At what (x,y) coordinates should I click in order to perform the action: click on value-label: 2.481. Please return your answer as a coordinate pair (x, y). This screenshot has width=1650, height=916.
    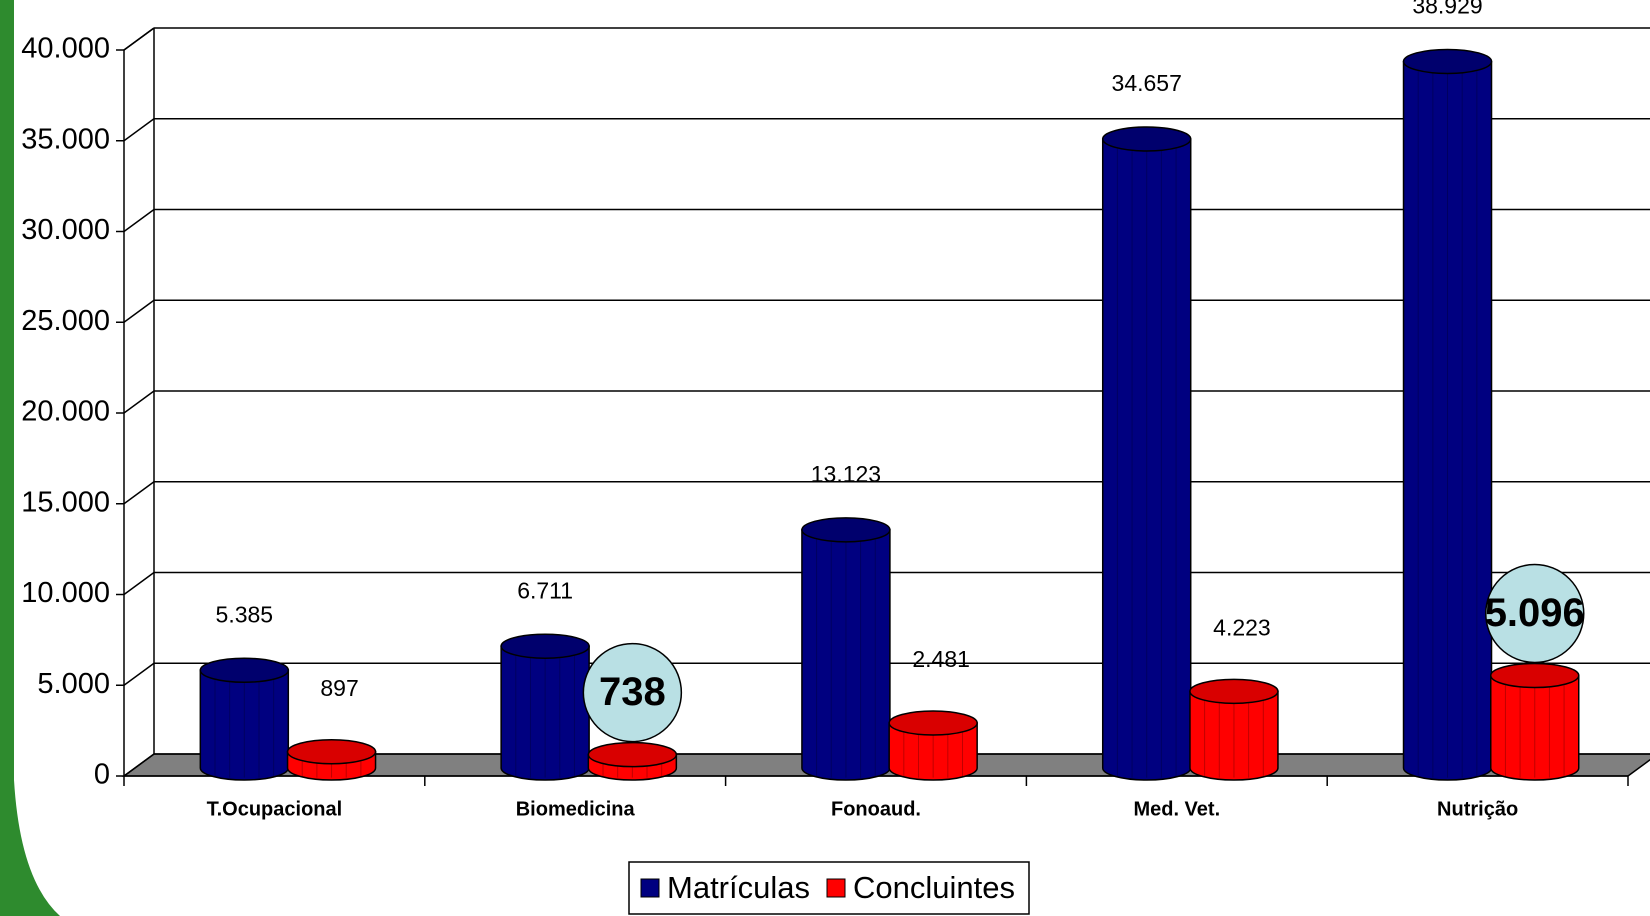
    Looking at the image, I should click on (941, 659).